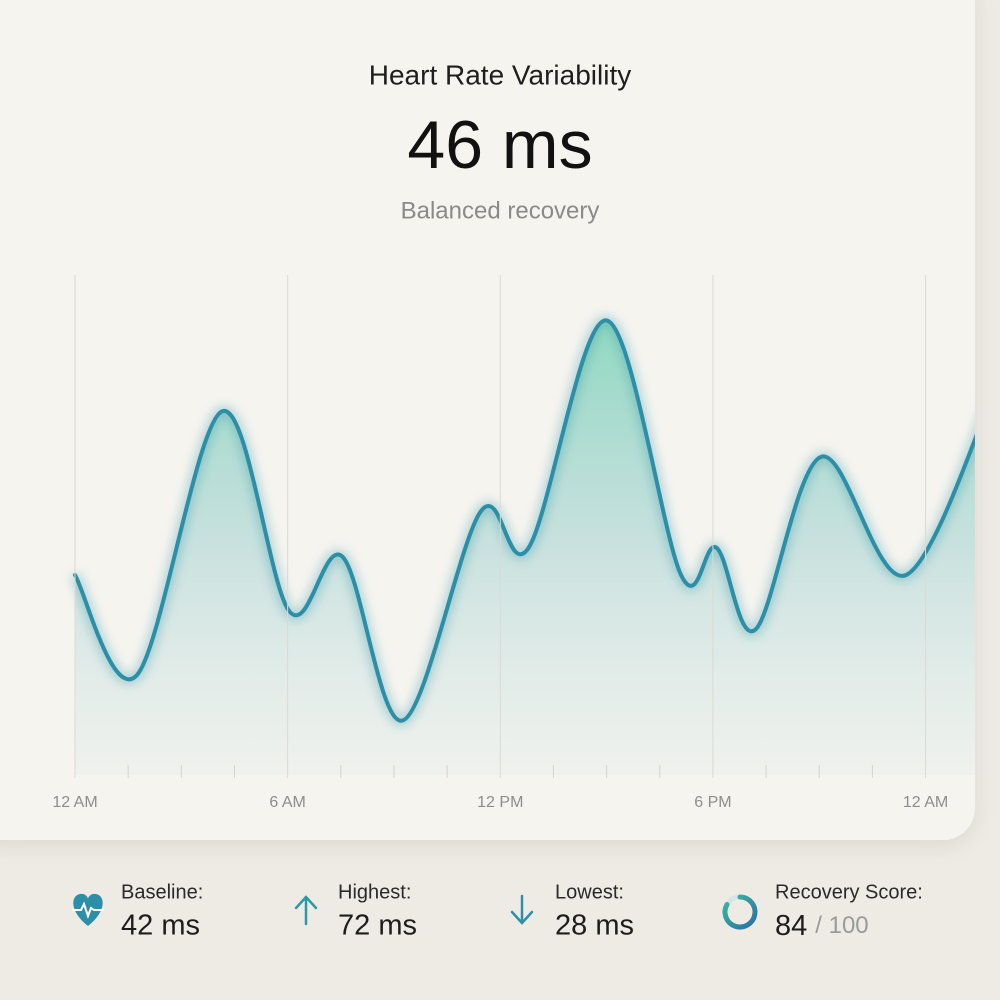 The height and width of the screenshot is (1000, 1000). Describe the element at coordinates (306, 910) in the screenshot. I see `arrow-up-icon` at that location.